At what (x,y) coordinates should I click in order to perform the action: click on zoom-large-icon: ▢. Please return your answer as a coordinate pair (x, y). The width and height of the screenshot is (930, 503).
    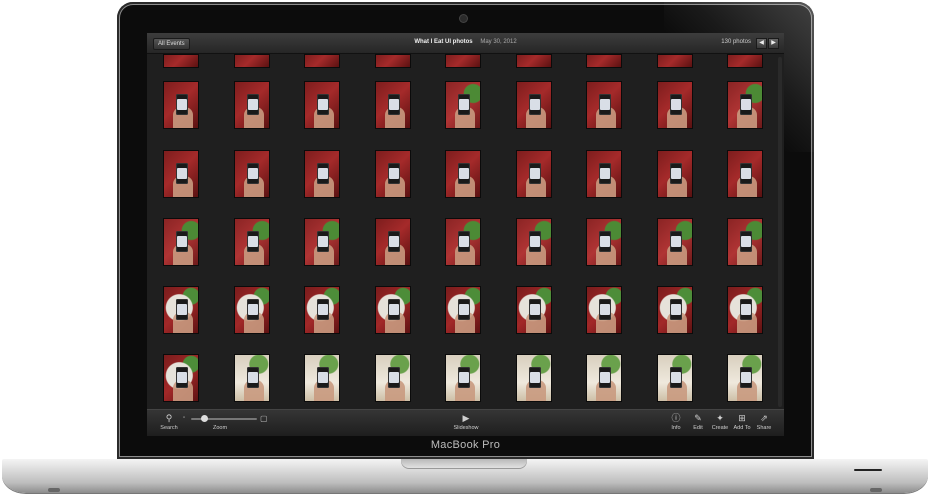
    Looking at the image, I should click on (264, 418).